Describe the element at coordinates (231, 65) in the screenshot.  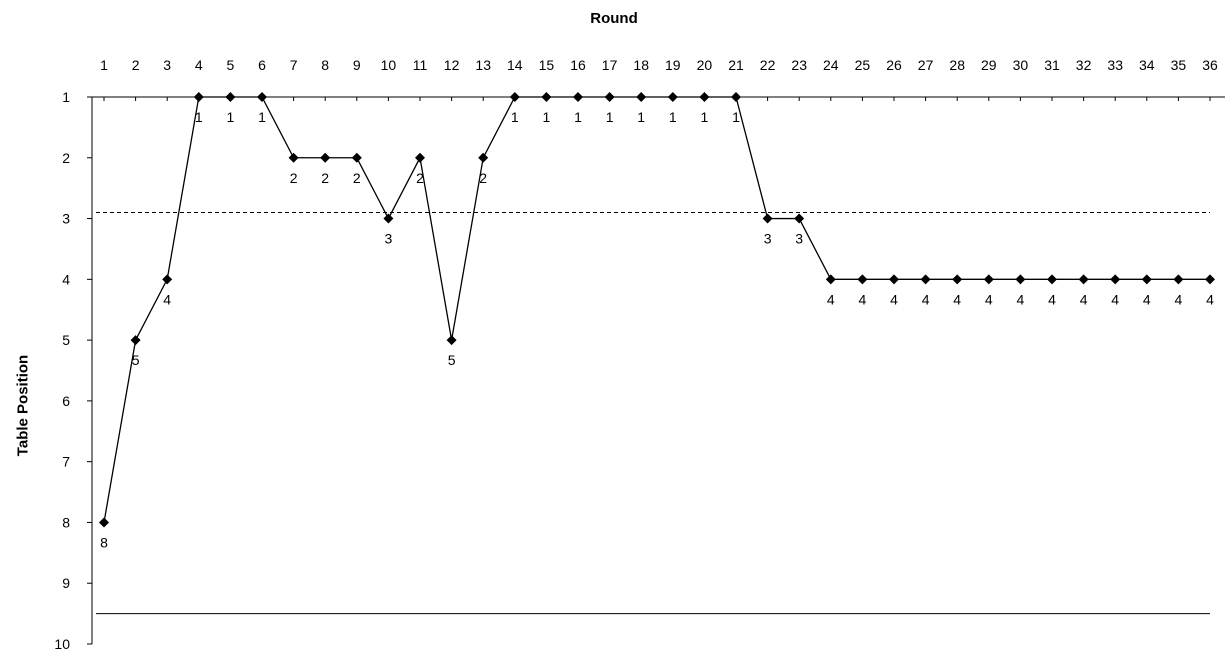
I see `x-tick-label: 5` at that location.